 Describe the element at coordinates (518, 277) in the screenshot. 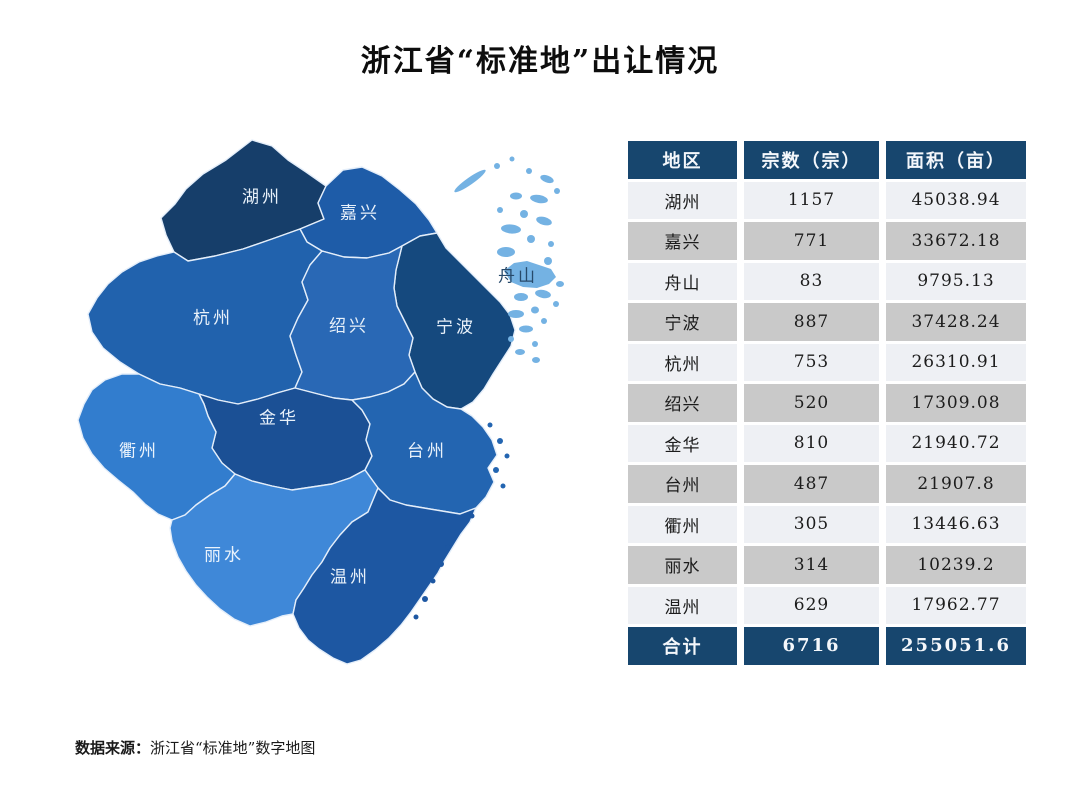

I see `map-label-zhoushan: 舟山` at that location.